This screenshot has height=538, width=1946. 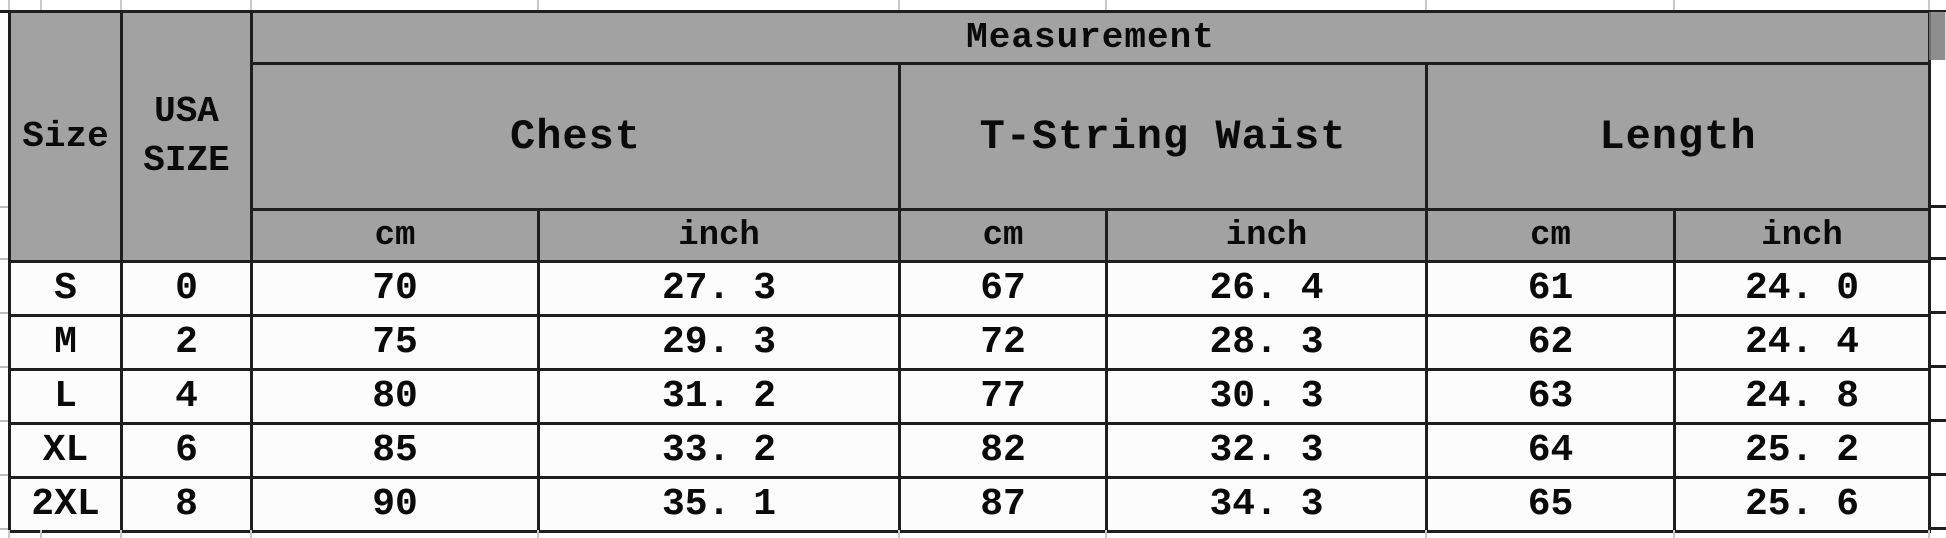 I want to click on length-cm-cell: 64, so click(x=1550, y=450).